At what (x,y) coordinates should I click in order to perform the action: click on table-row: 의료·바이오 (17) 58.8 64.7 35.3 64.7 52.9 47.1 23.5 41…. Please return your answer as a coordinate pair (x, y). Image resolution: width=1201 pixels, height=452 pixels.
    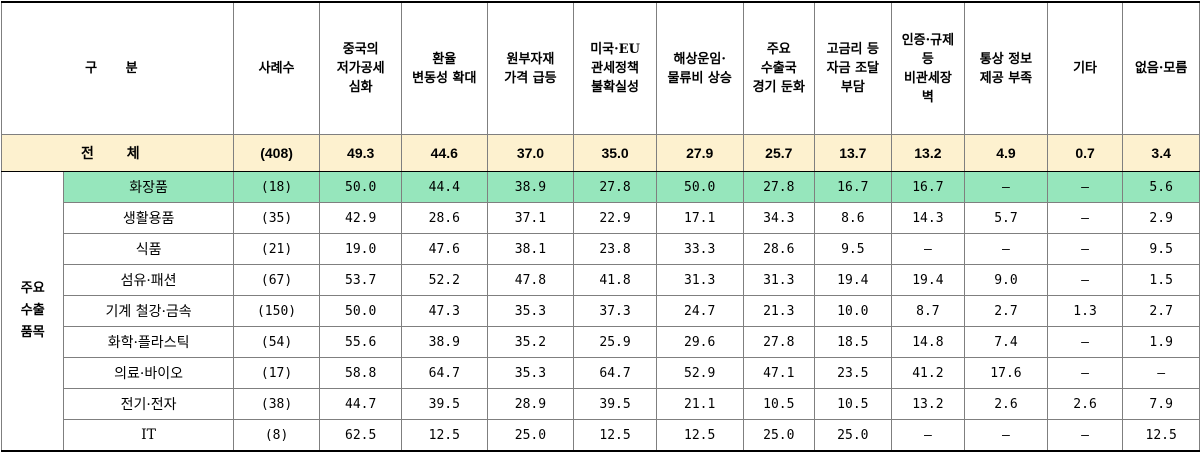
    Looking at the image, I should click on (601, 373).